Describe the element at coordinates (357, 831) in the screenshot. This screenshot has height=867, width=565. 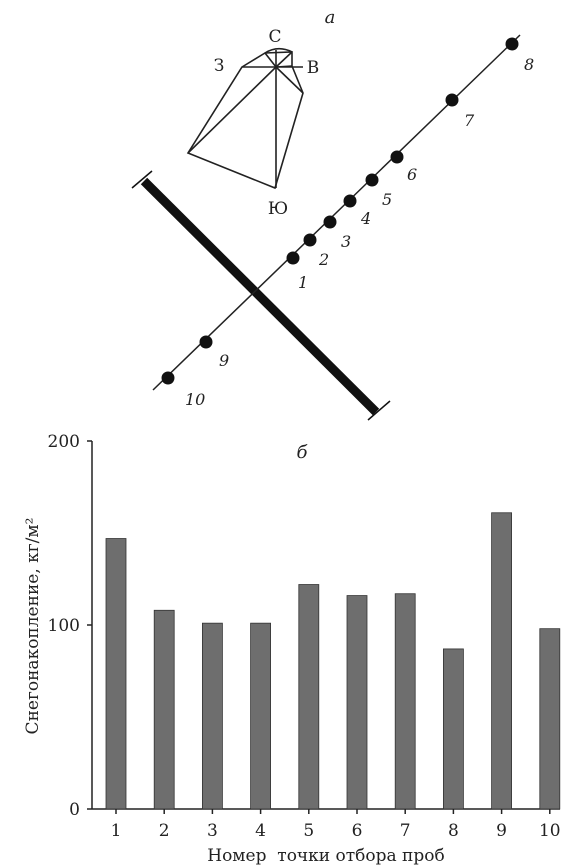
I see `x-tick-label: 6` at that location.